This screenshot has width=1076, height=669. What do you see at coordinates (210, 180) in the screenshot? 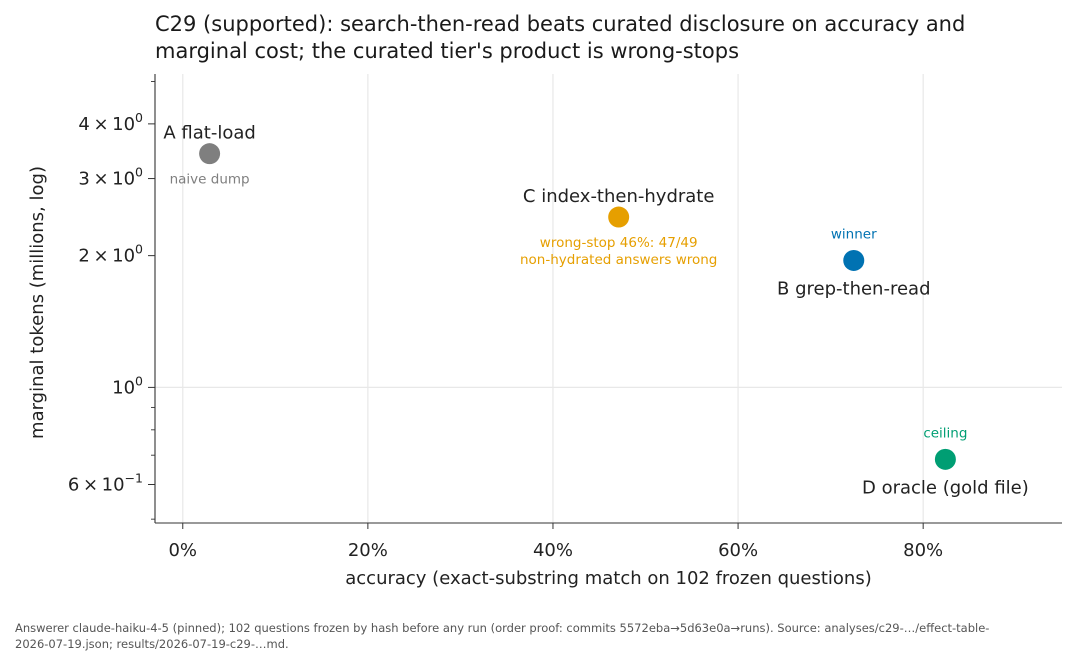
I see `point-annotation: naive dump` at bounding box center [210, 180].